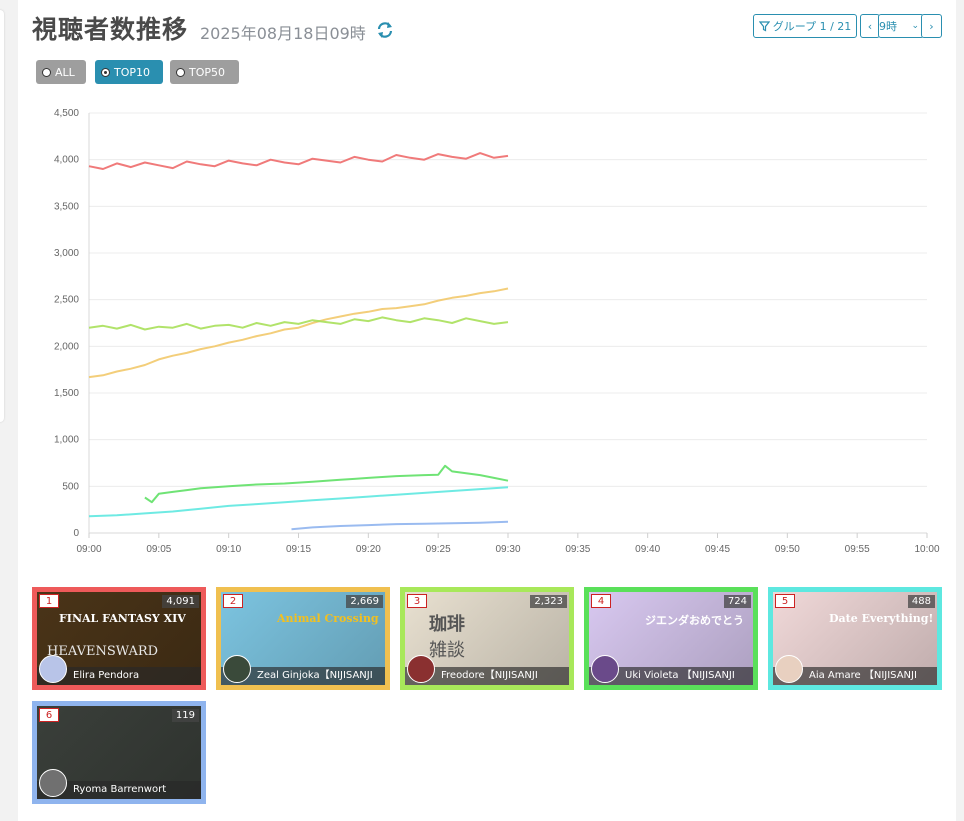  Describe the element at coordinates (915, 26) in the screenshot. I see `chevron-down-icon: ⌄` at that location.